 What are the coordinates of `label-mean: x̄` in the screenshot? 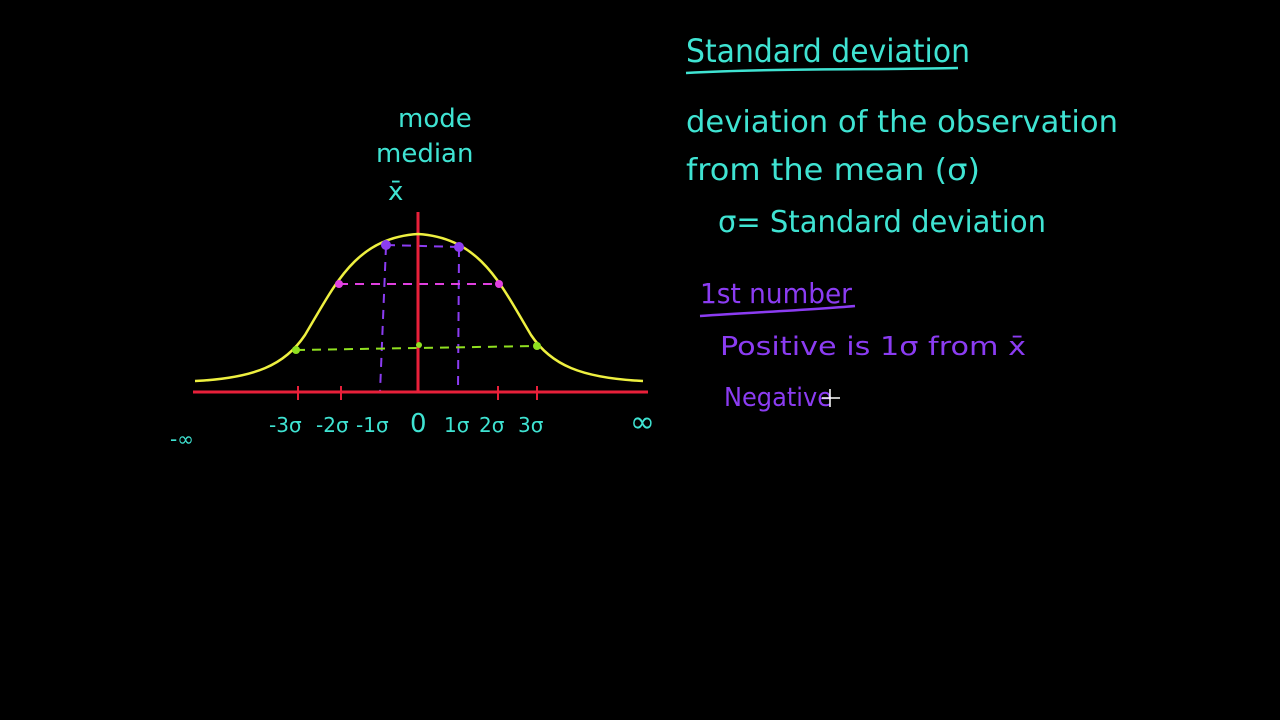 It's located at (395, 192).